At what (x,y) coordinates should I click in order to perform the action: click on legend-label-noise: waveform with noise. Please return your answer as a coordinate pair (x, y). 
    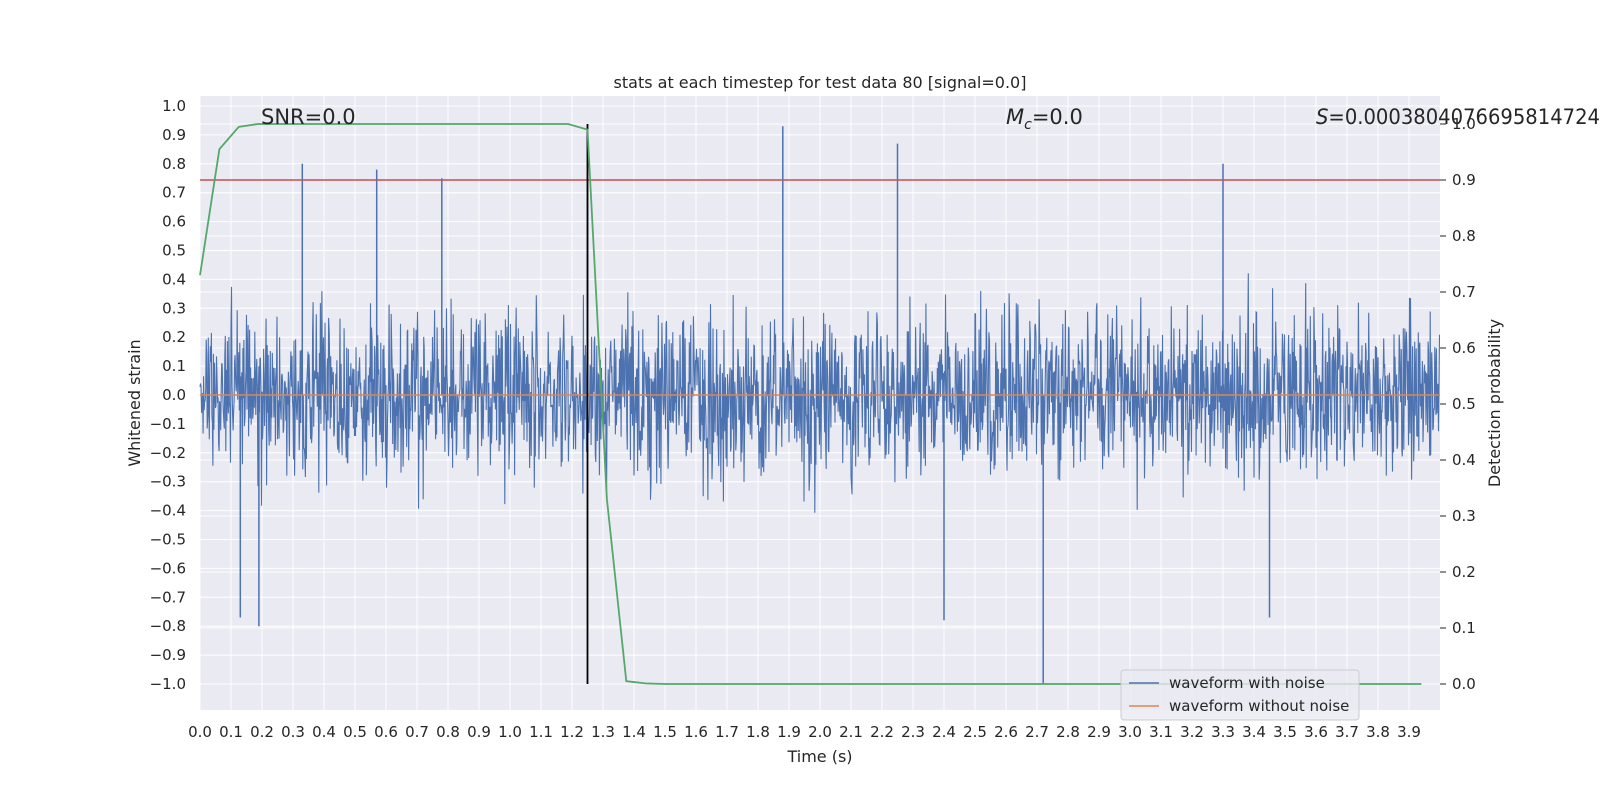
    Looking at the image, I should click on (1247, 683).